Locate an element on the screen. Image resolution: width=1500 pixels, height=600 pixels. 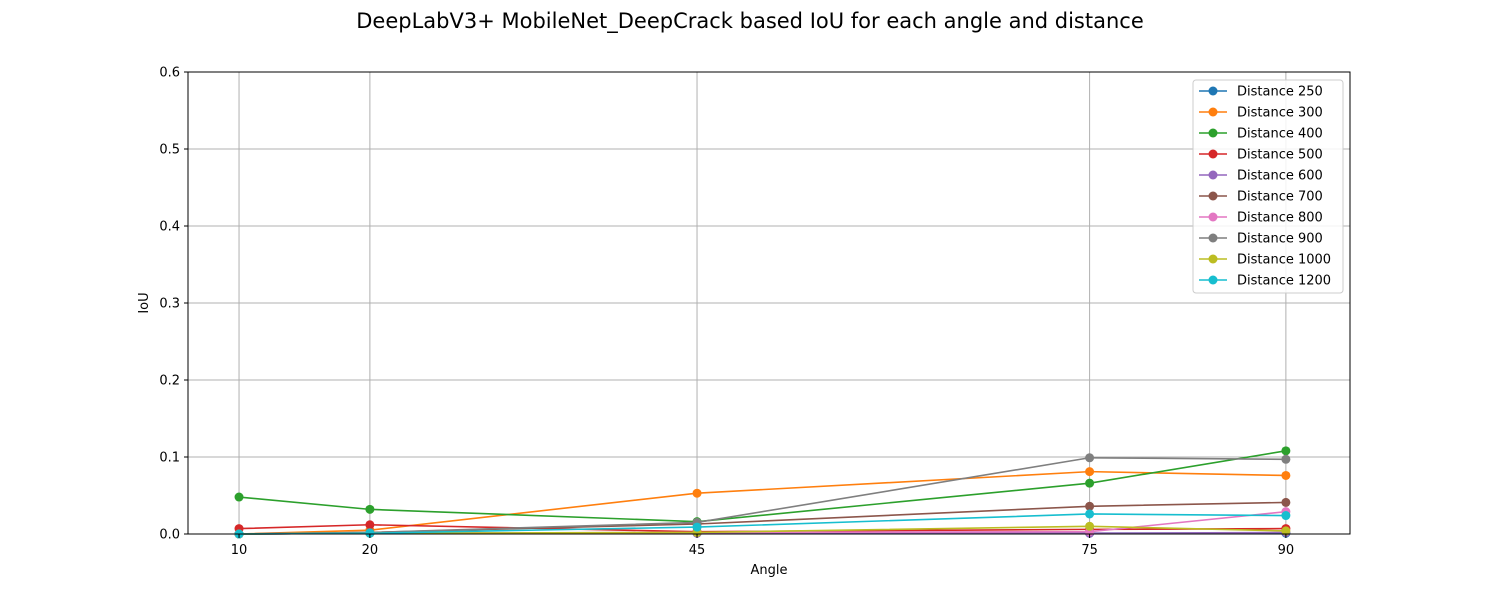
legend-item: Distance 600 is located at coordinates (1261, 176).